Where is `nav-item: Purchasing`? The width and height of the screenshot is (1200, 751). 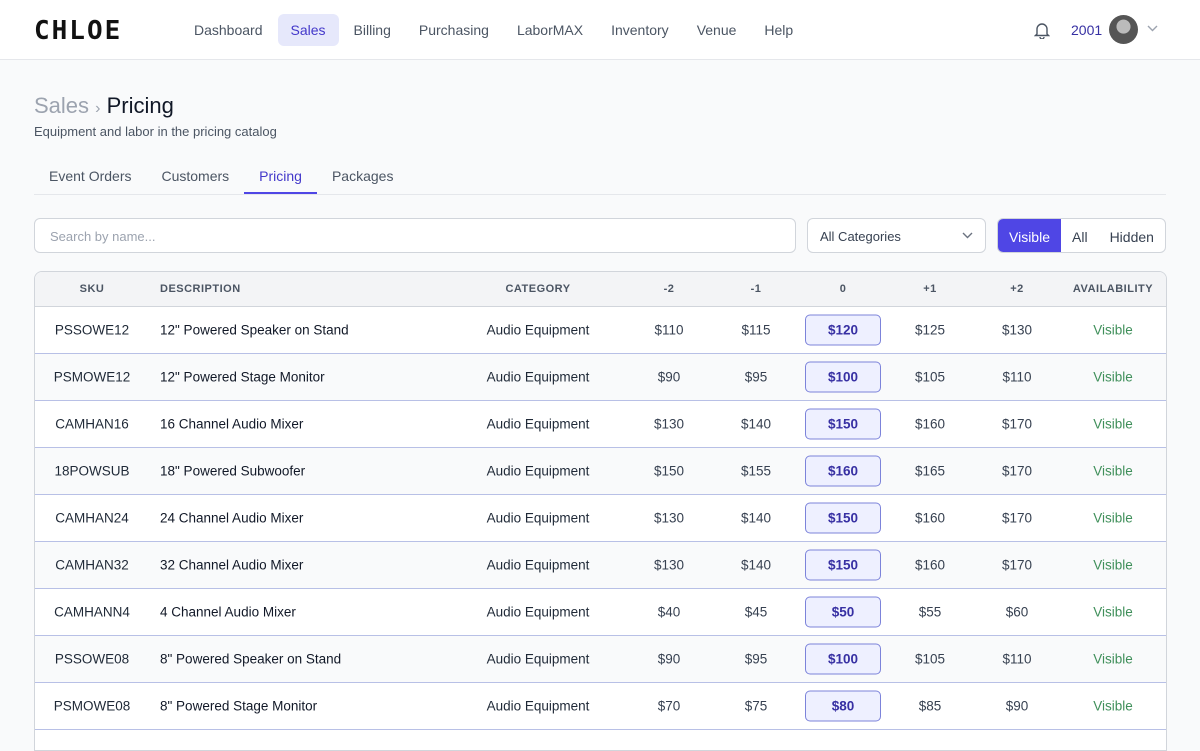 nav-item: Purchasing is located at coordinates (453, 30).